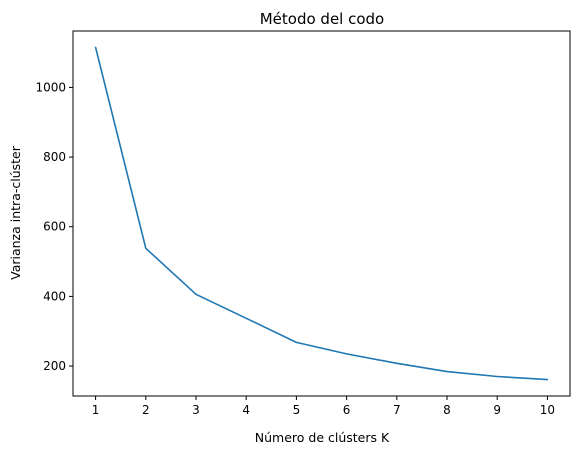 The width and height of the screenshot is (580, 460). What do you see at coordinates (397, 410) in the screenshot?
I see `x-tick-label: 7` at bounding box center [397, 410].